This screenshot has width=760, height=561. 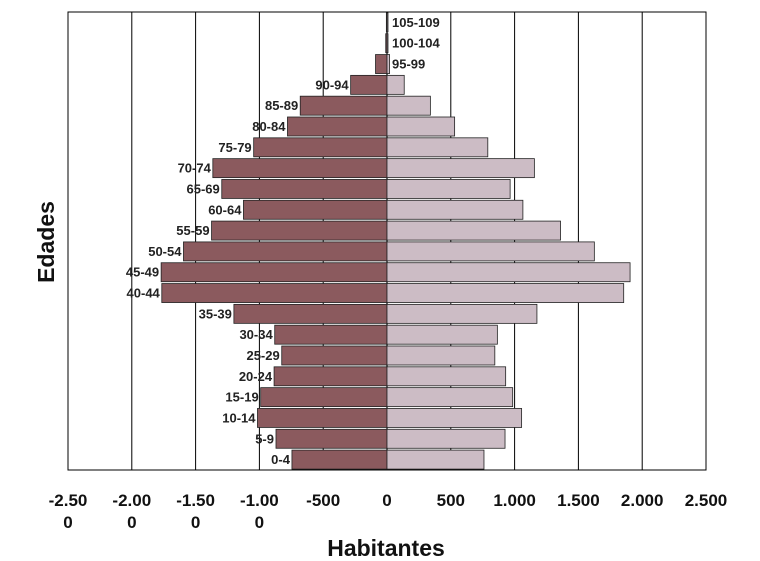 What do you see at coordinates (416, 43) in the screenshot?
I see `age-label: 100-104` at bounding box center [416, 43].